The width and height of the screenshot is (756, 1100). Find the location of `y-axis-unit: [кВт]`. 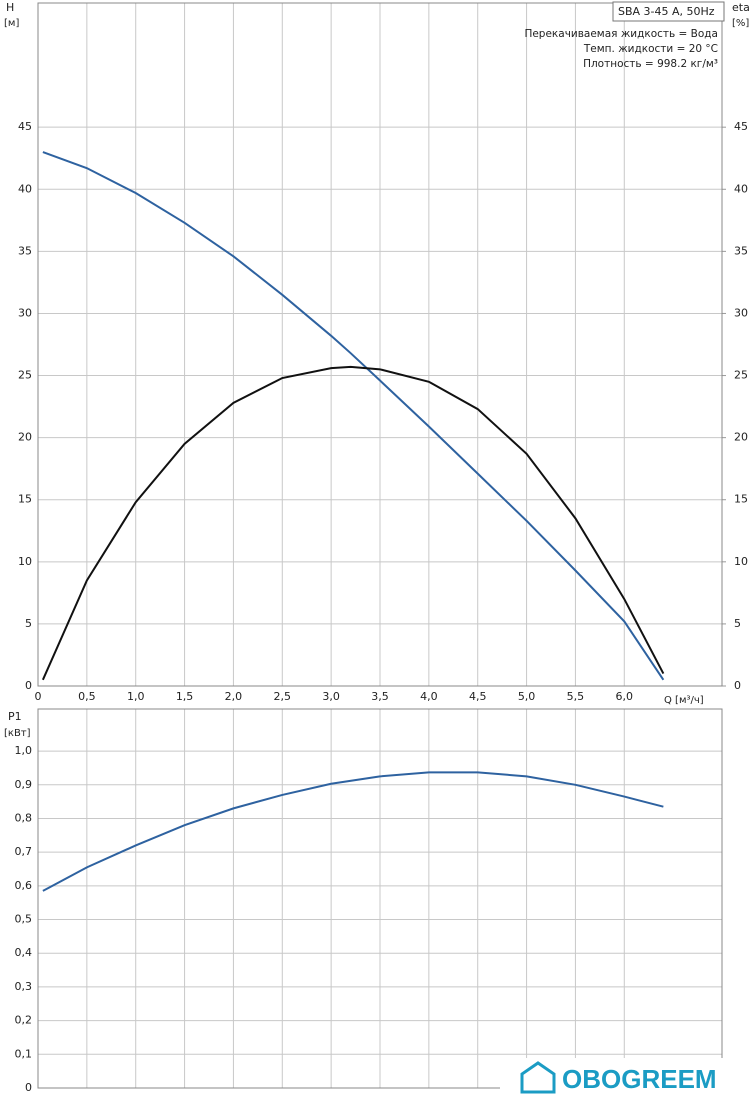

y-axis-unit: [кВт] is located at coordinates (17, 733).